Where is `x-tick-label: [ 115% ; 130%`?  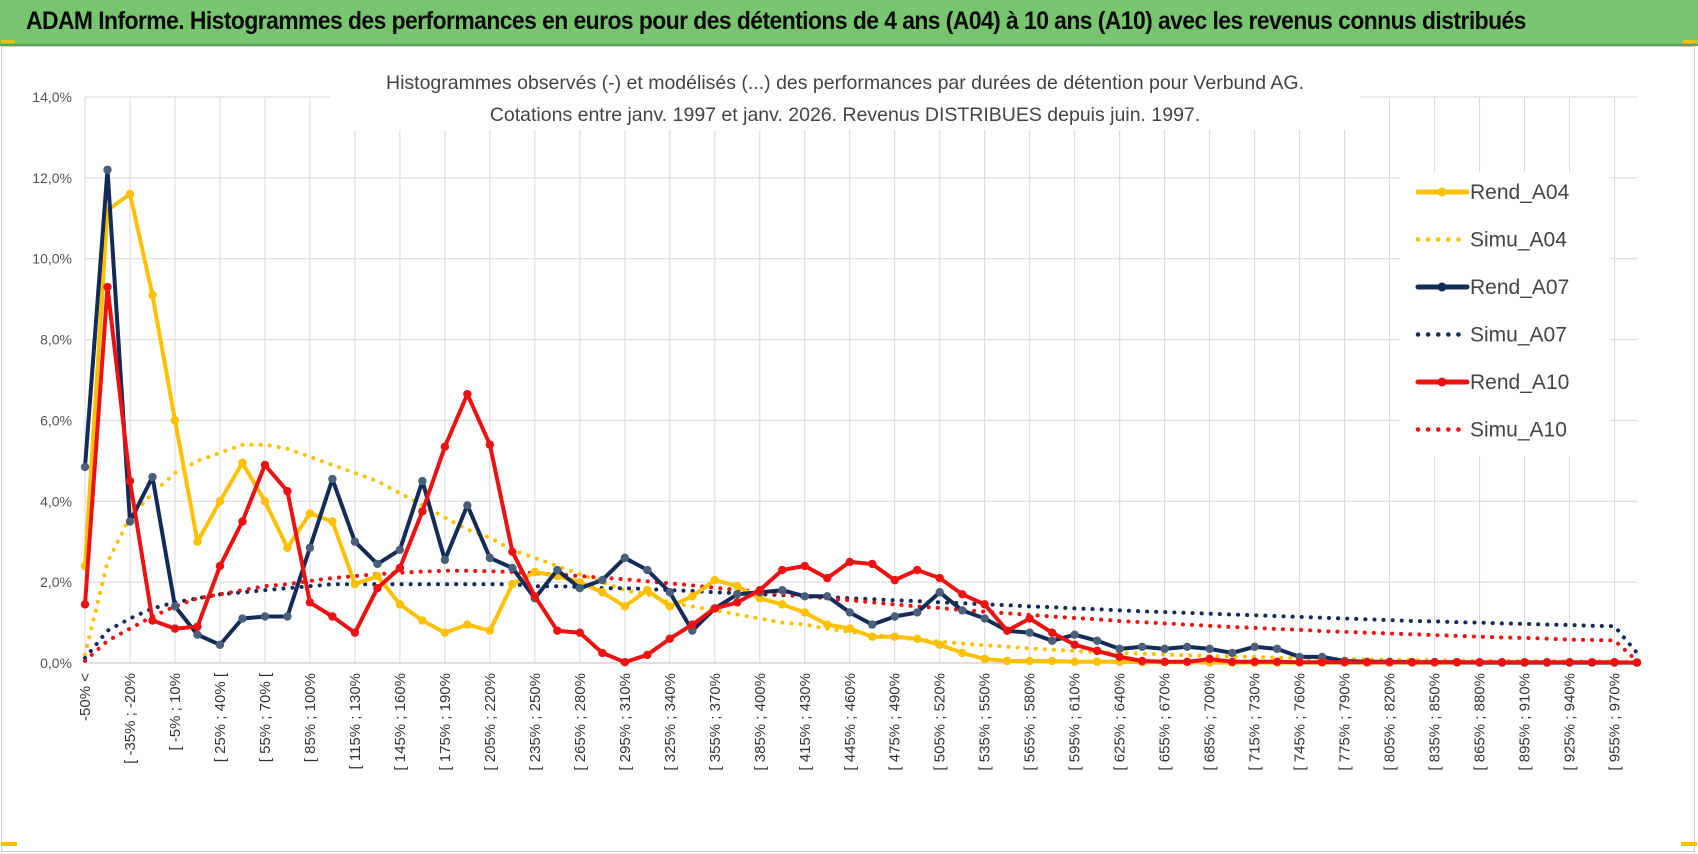 x-tick-label: [ 115% ; 130% is located at coordinates (355, 721).